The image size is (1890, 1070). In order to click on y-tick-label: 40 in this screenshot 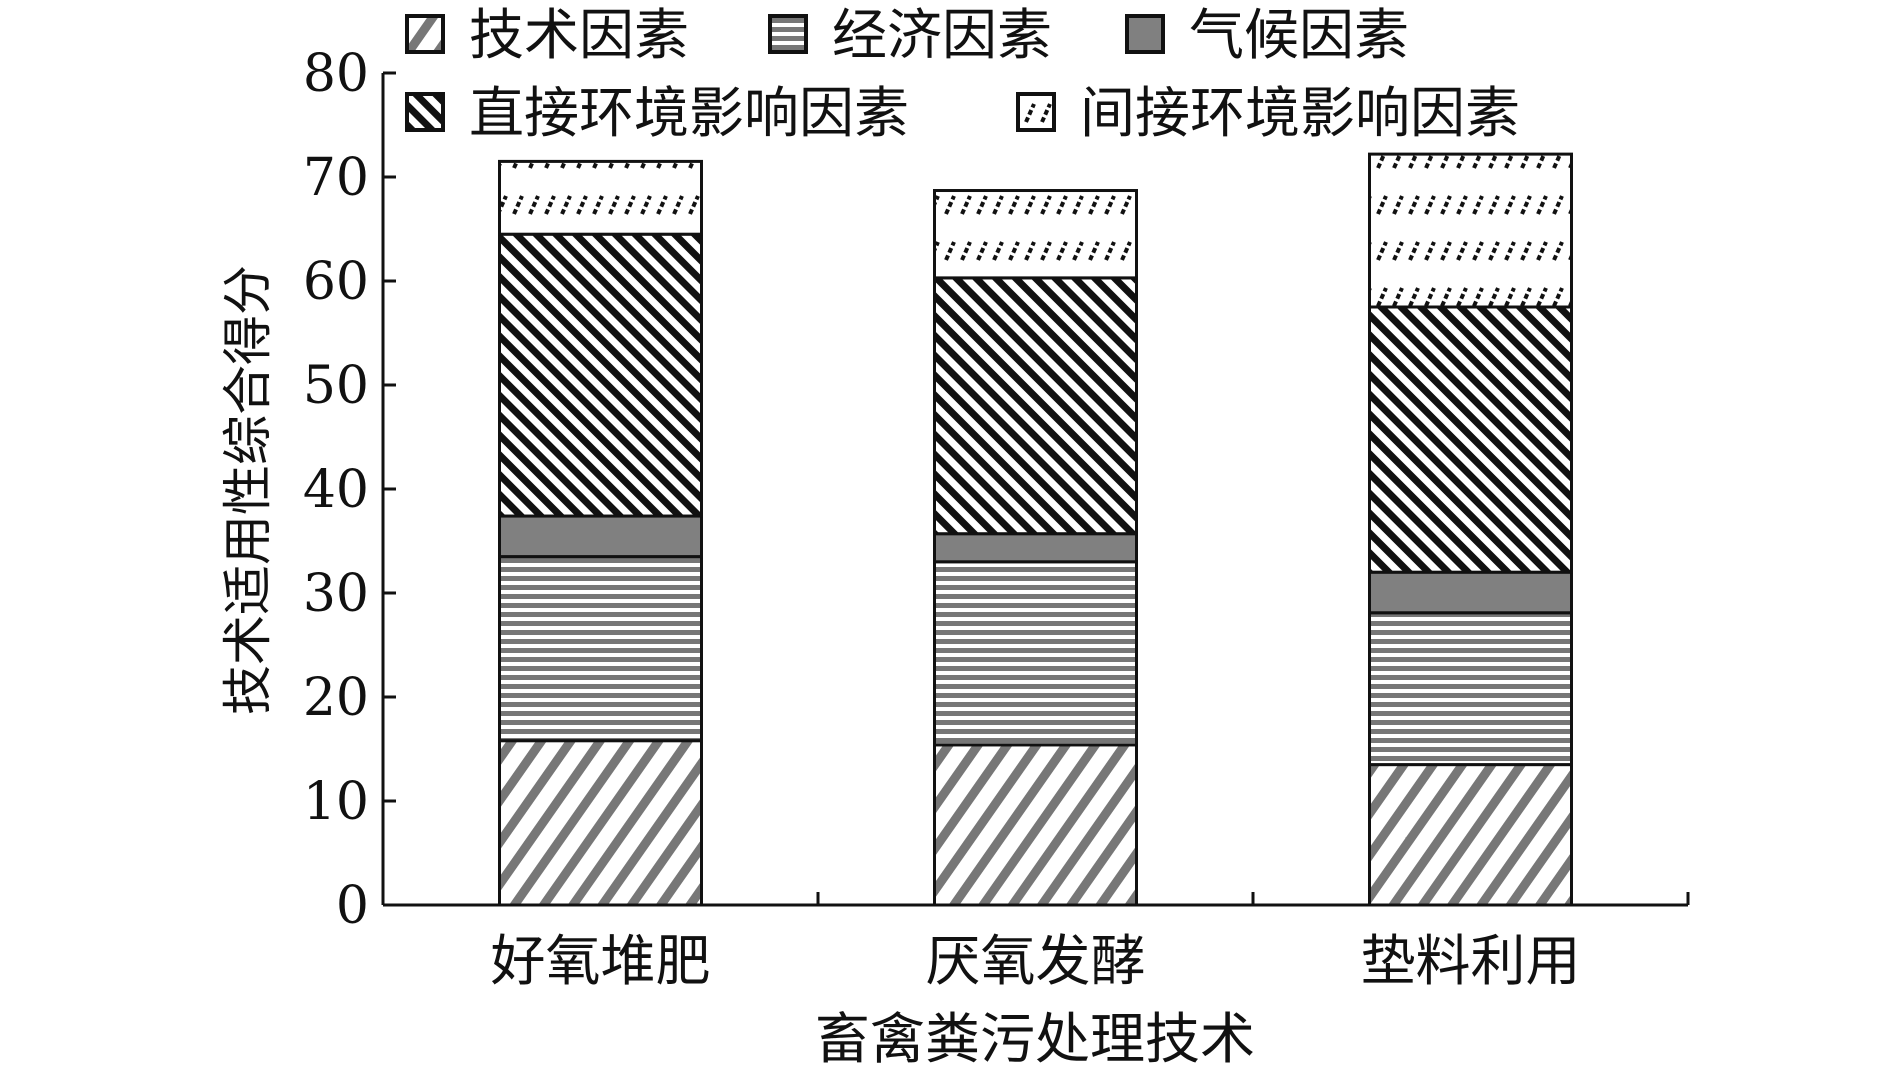, I will do `click(336, 490)`.